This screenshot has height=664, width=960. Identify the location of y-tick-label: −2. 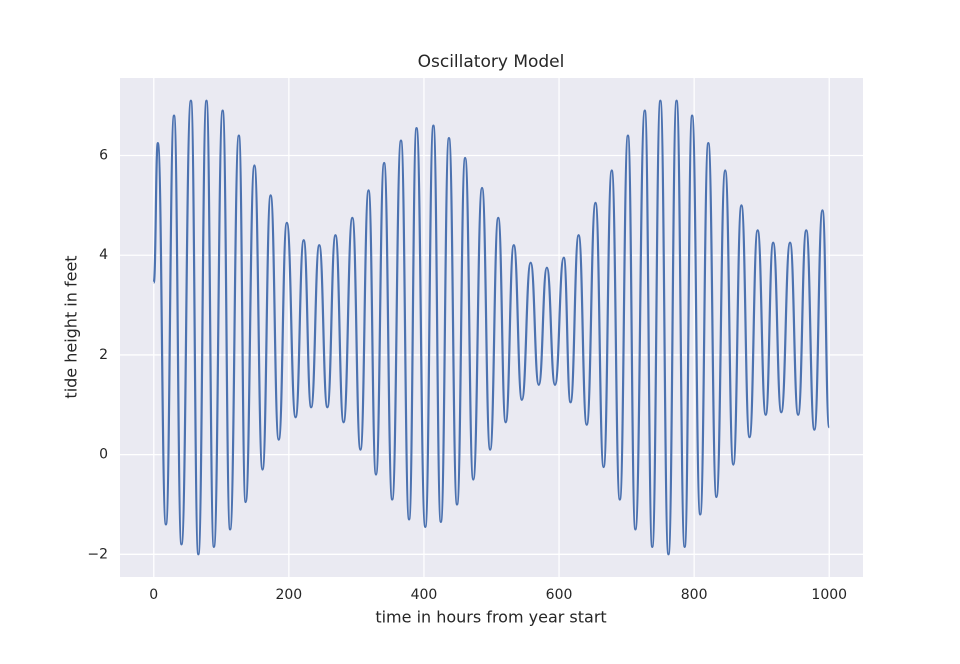
(97, 554).